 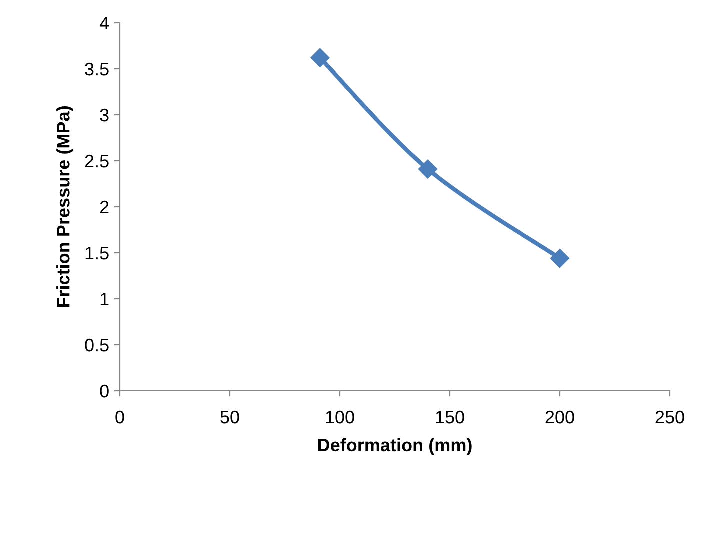 I want to click on y-tick-label: 0.5, so click(x=97, y=345).